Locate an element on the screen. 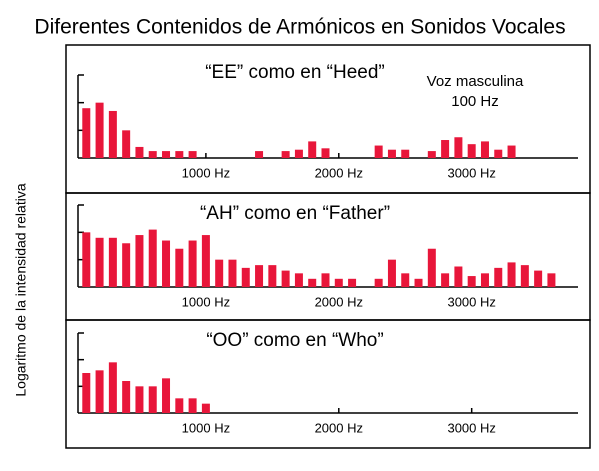  panel-title: “EE” como en “Heed” is located at coordinates (295, 72).